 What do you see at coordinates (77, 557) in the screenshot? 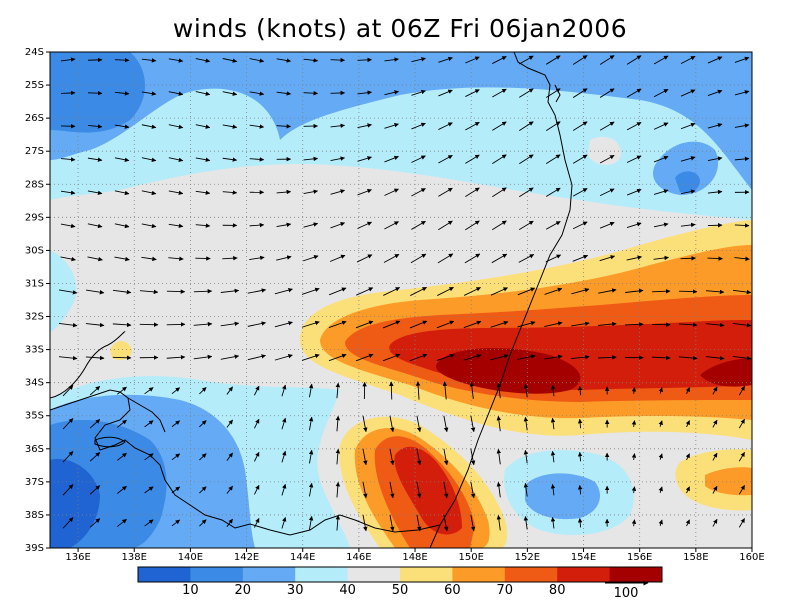
I see `x-tick-label: 136E` at bounding box center [77, 557].